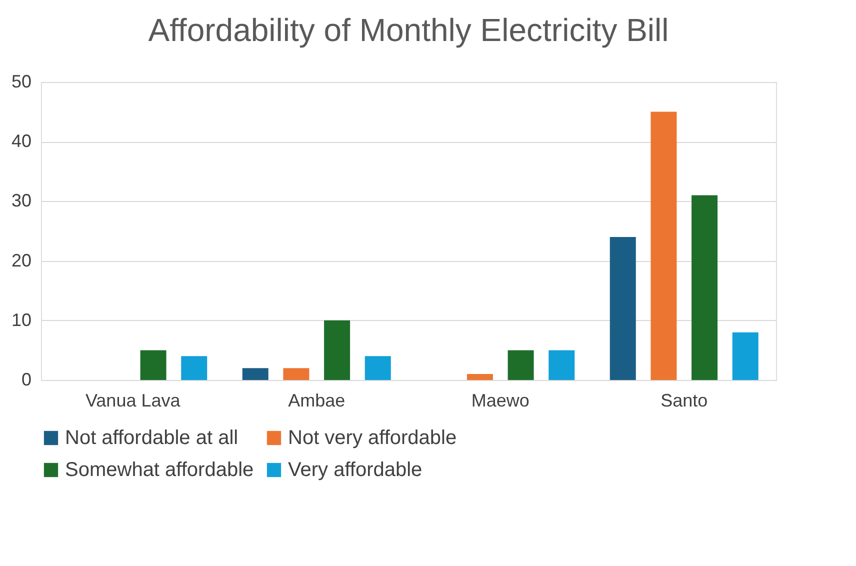 This screenshot has width=856, height=566. What do you see at coordinates (159, 470) in the screenshot?
I see `legend-label: Somewhat affordable` at bounding box center [159, 470].